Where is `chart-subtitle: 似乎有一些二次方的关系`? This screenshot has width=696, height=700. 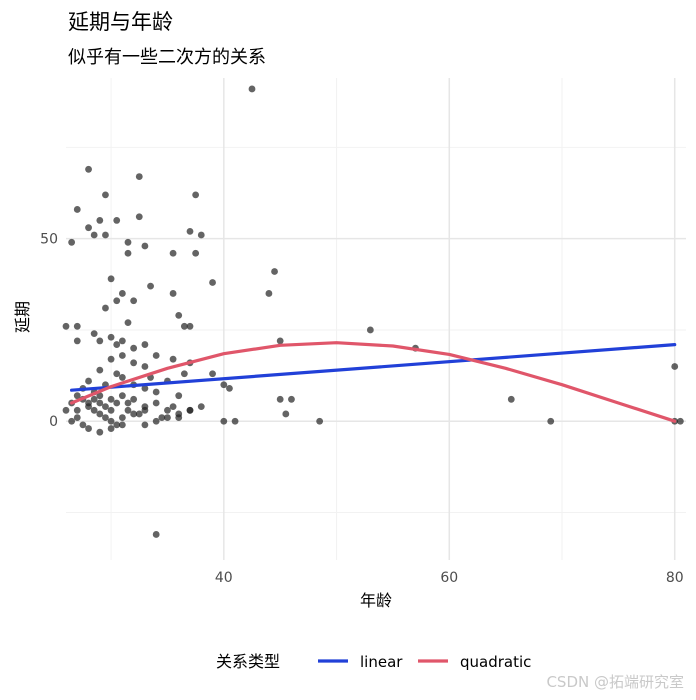
chart-subtitle: 似乎有一些二次方的关系 is located at coordinates (167, 57).